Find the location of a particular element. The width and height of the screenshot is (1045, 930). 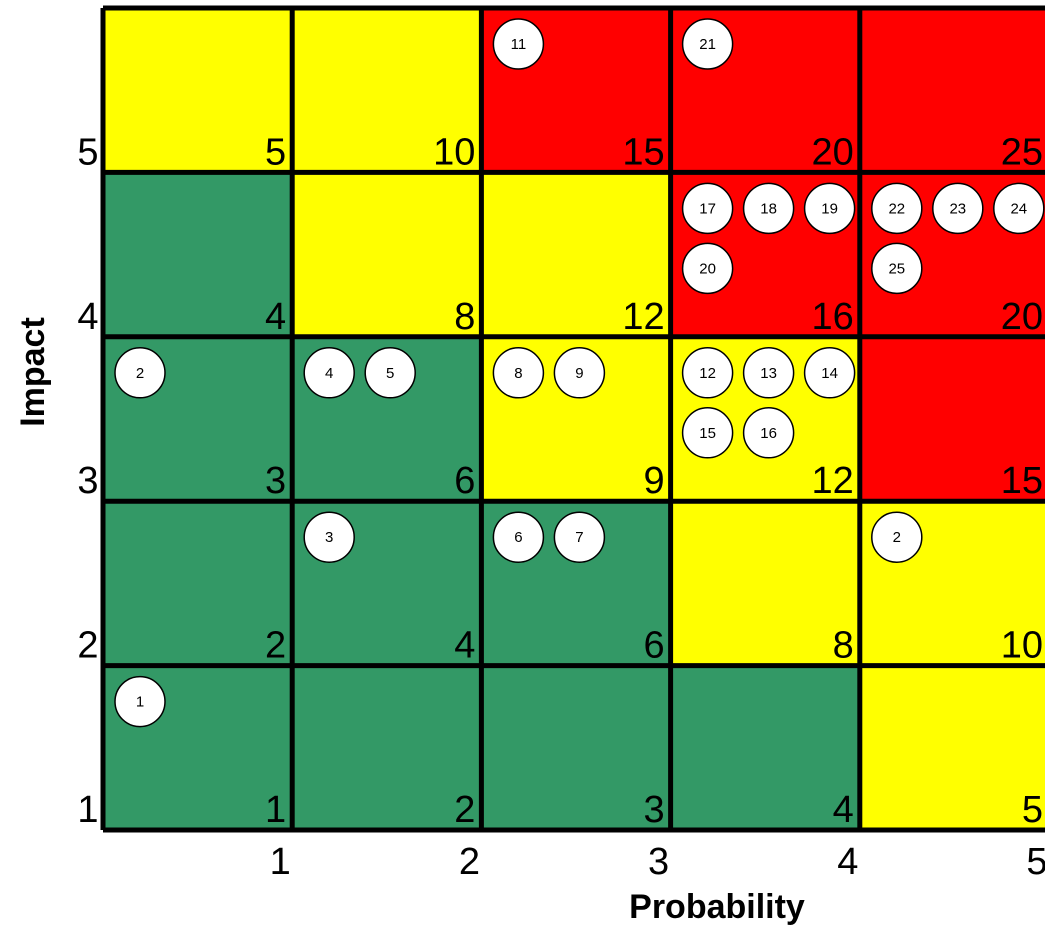

risk-marker-label: 21 is located at coordinates (707, 44).